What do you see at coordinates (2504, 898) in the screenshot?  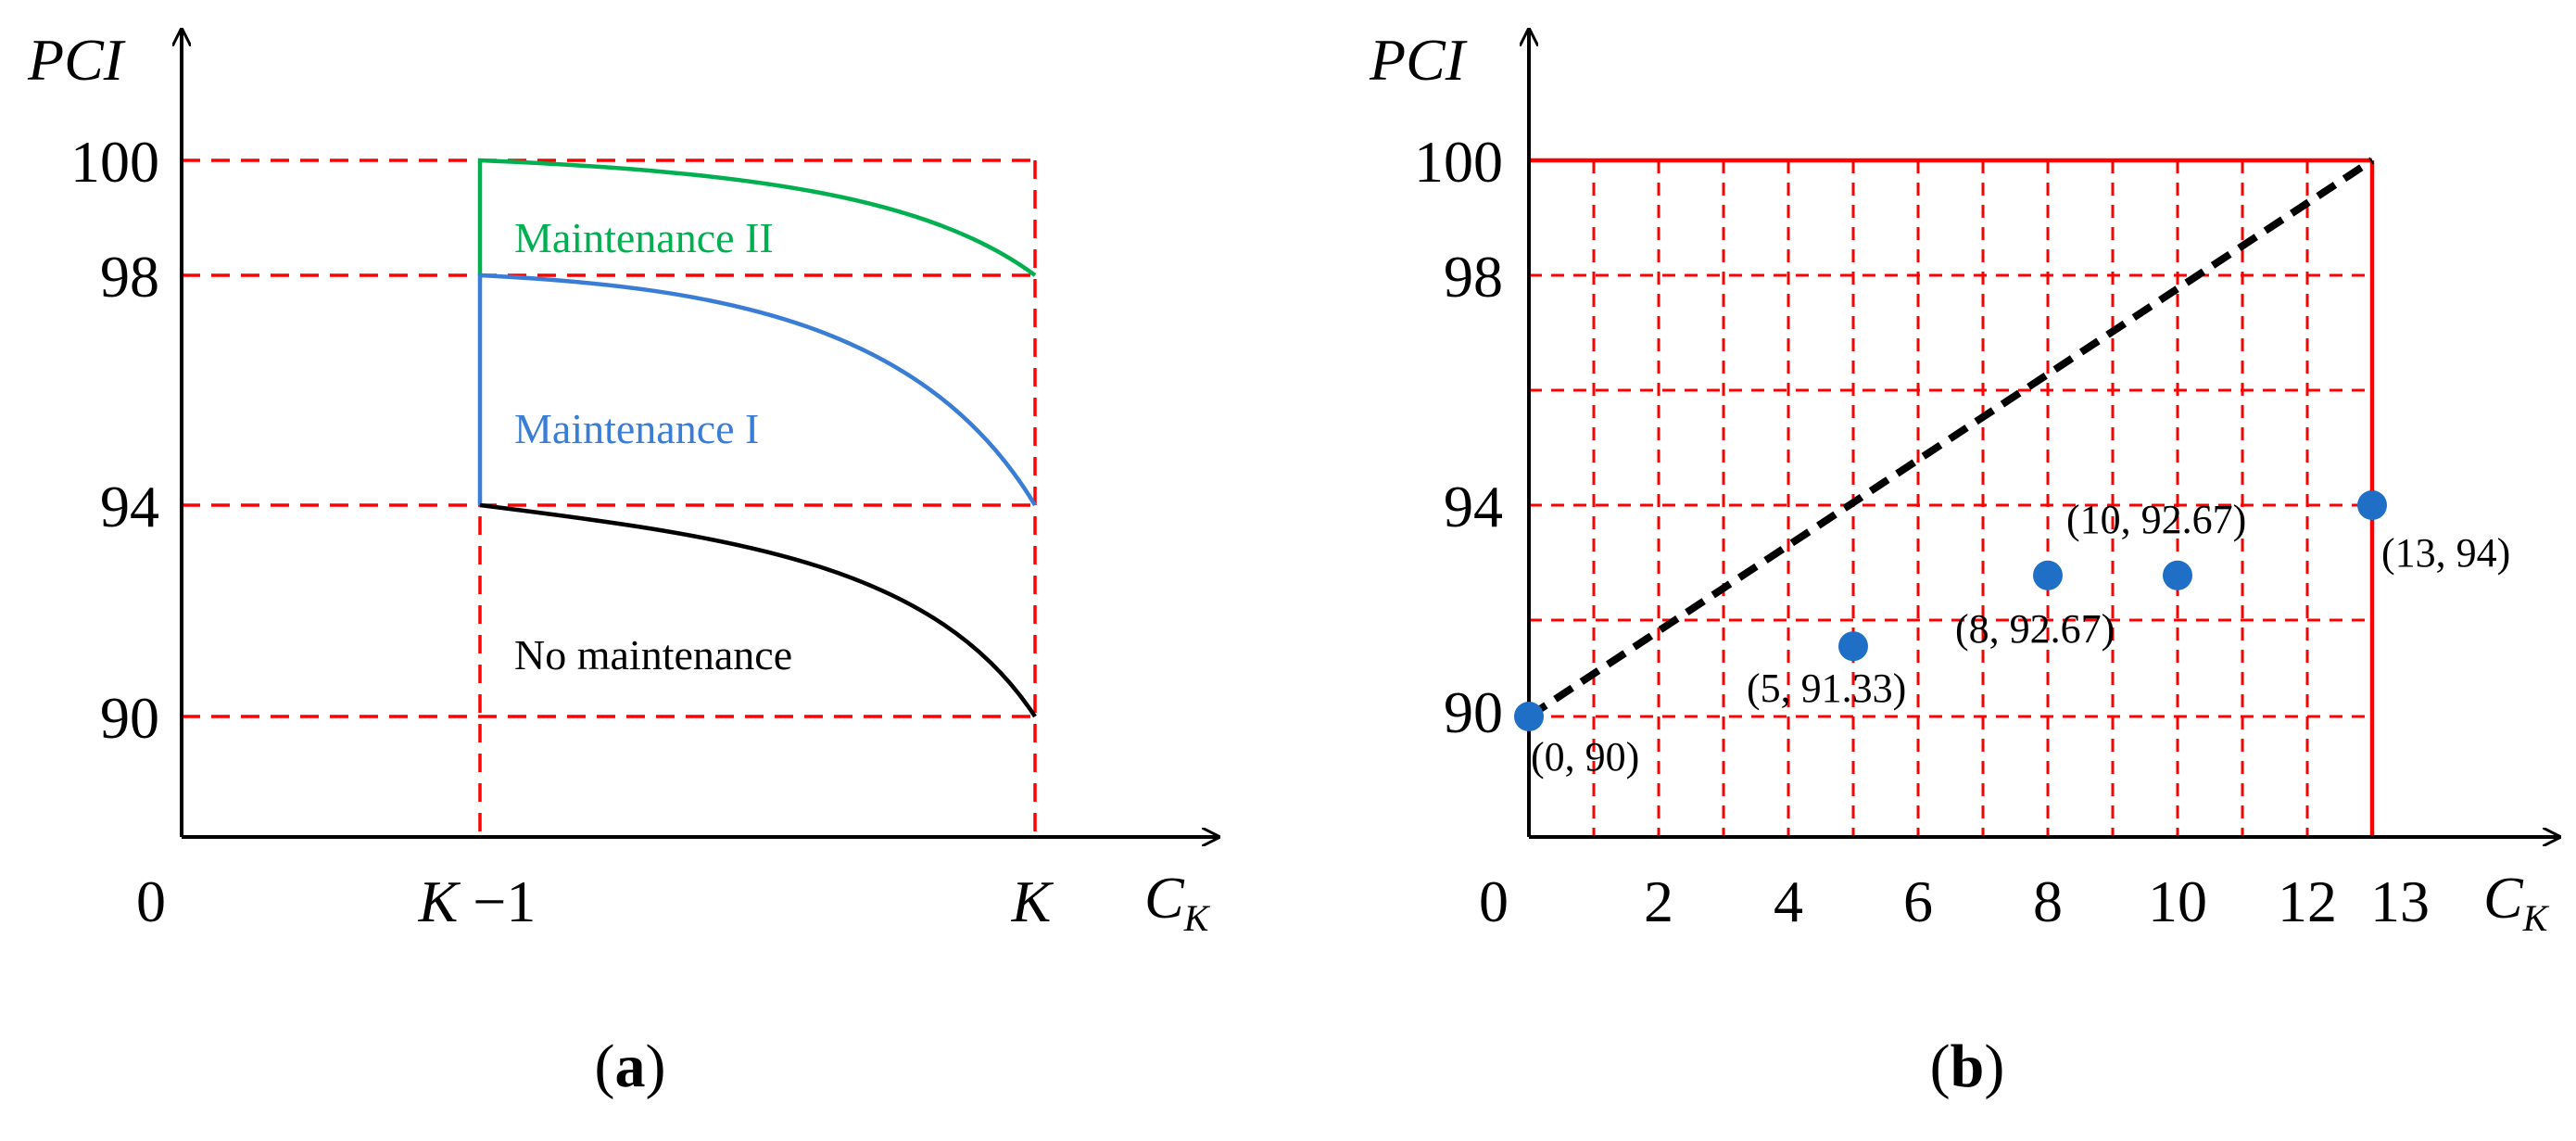 I see `b-xlabel-main: C` at bounding box center [2504, 898].